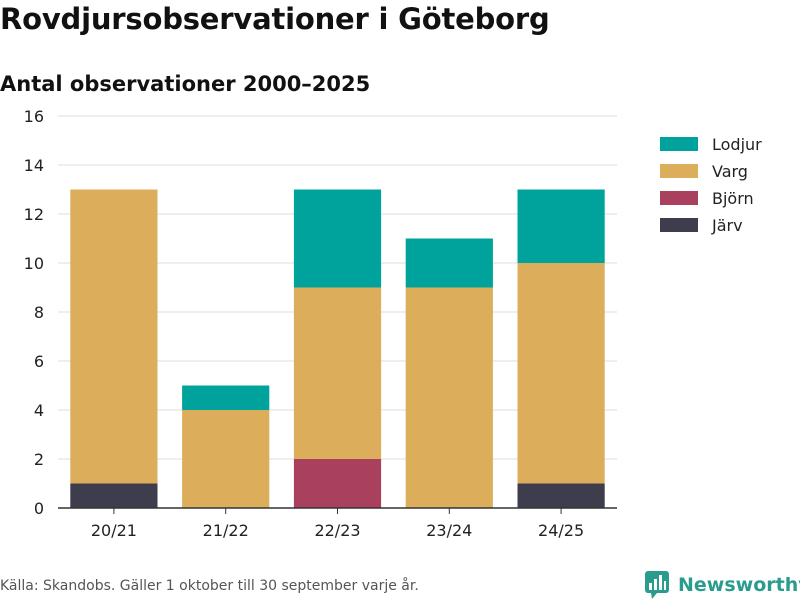  What do you see at coordinates (39, 459) in the screenshot?
I see `y-tick-label: 2` at bounding box center [39, 459].